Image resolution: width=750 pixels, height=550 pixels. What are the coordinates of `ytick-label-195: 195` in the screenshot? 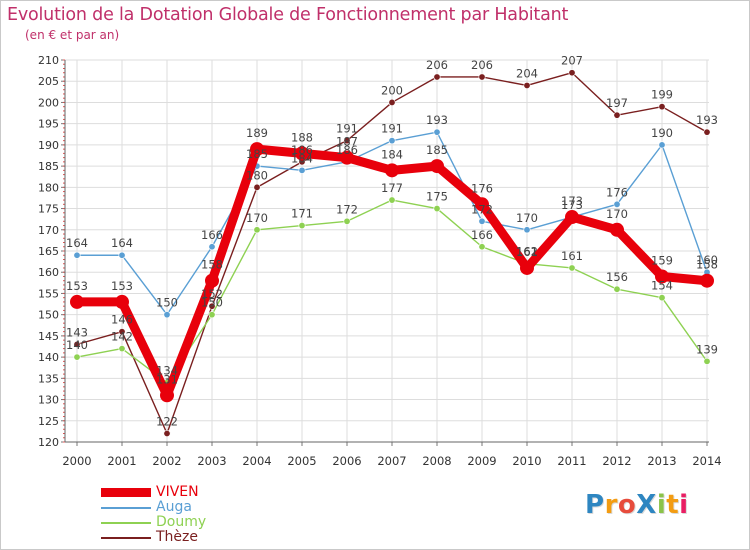 It's located at (48, 124).